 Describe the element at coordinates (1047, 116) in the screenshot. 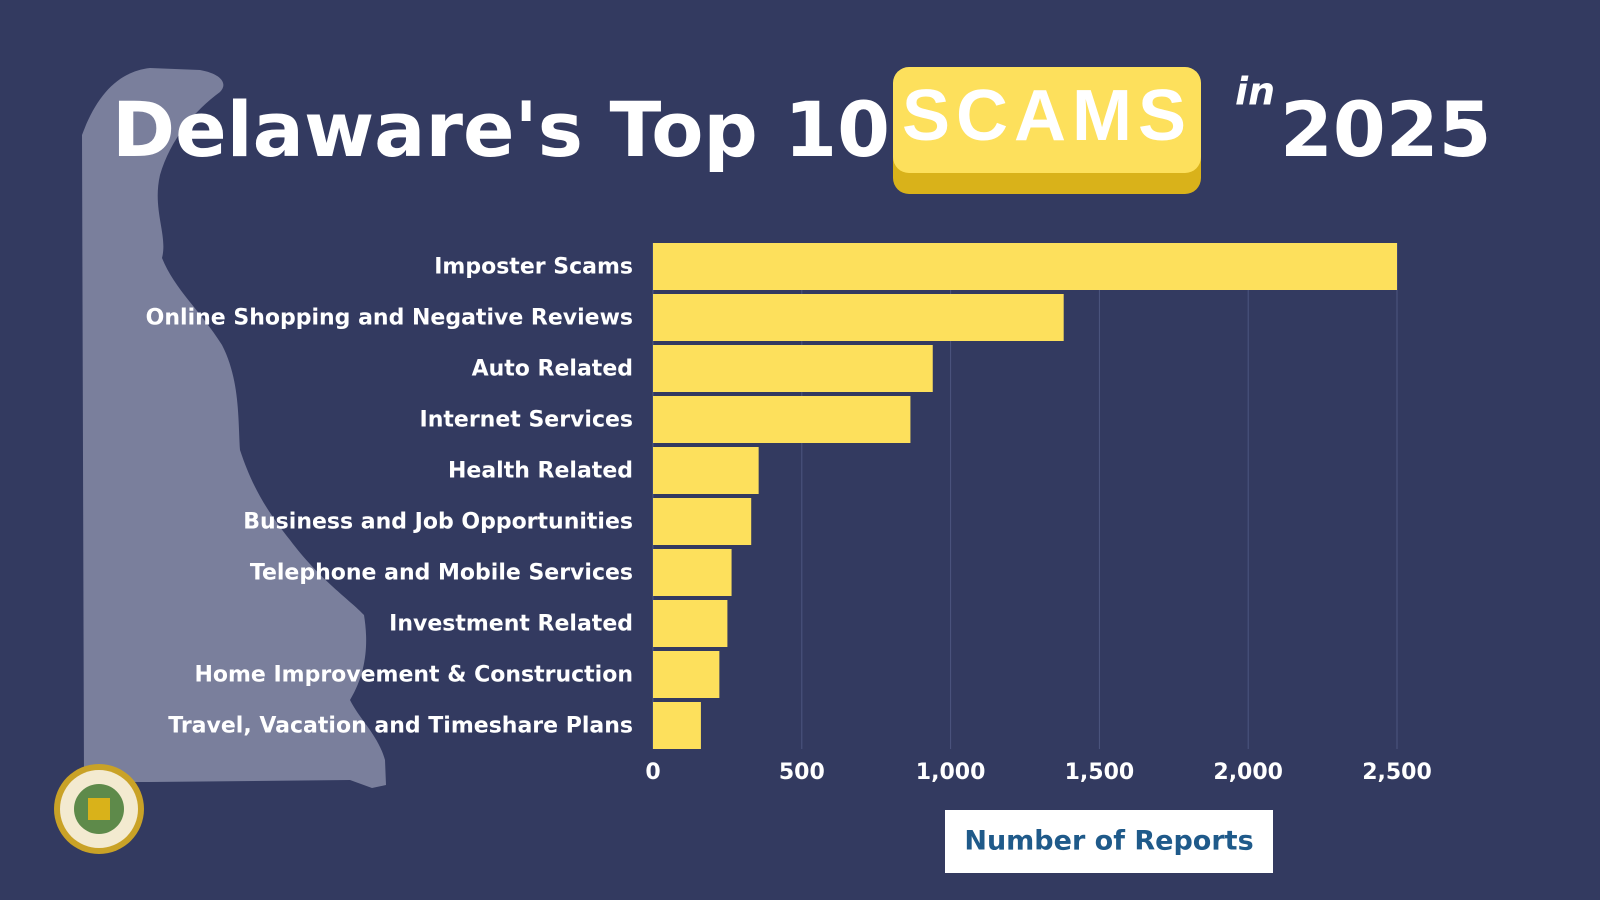

I see `title-badge: SCAMS` at that location.